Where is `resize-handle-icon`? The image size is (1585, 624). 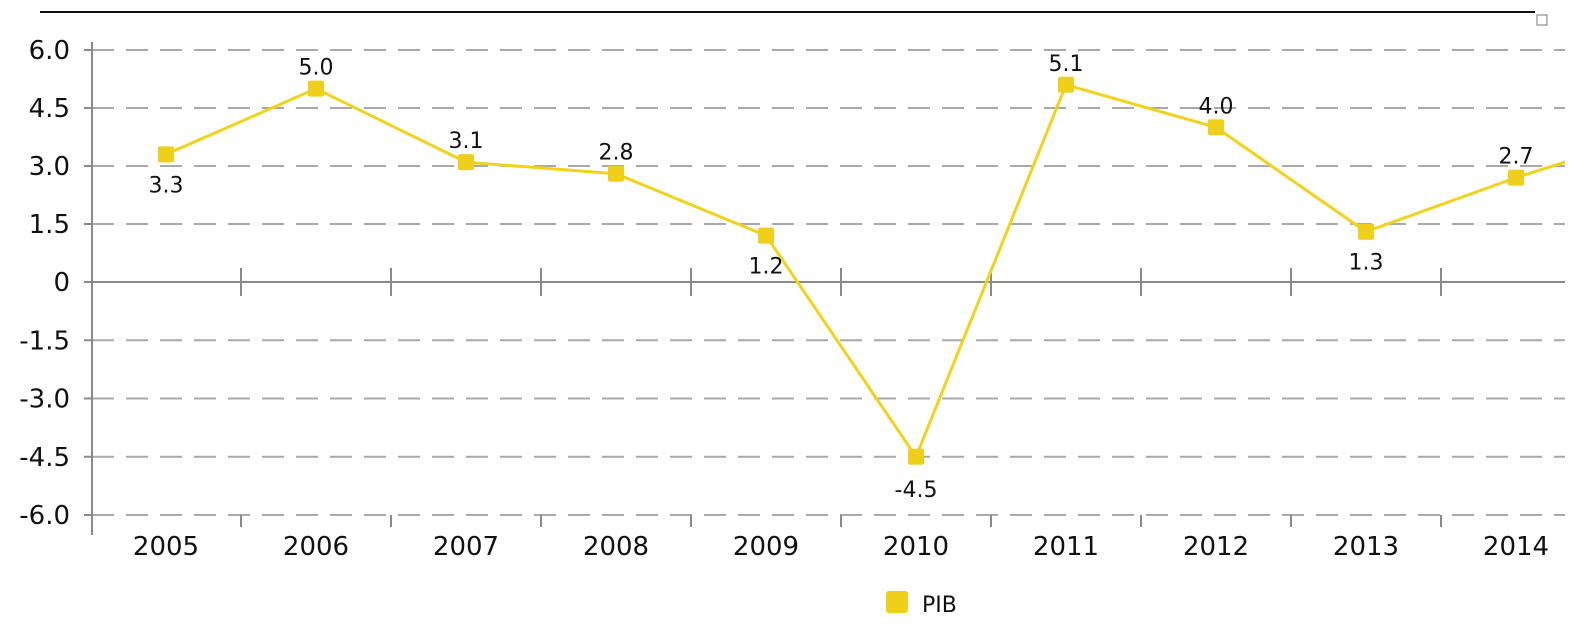 resize-handle-icon is located at coordinates (1542, 20).